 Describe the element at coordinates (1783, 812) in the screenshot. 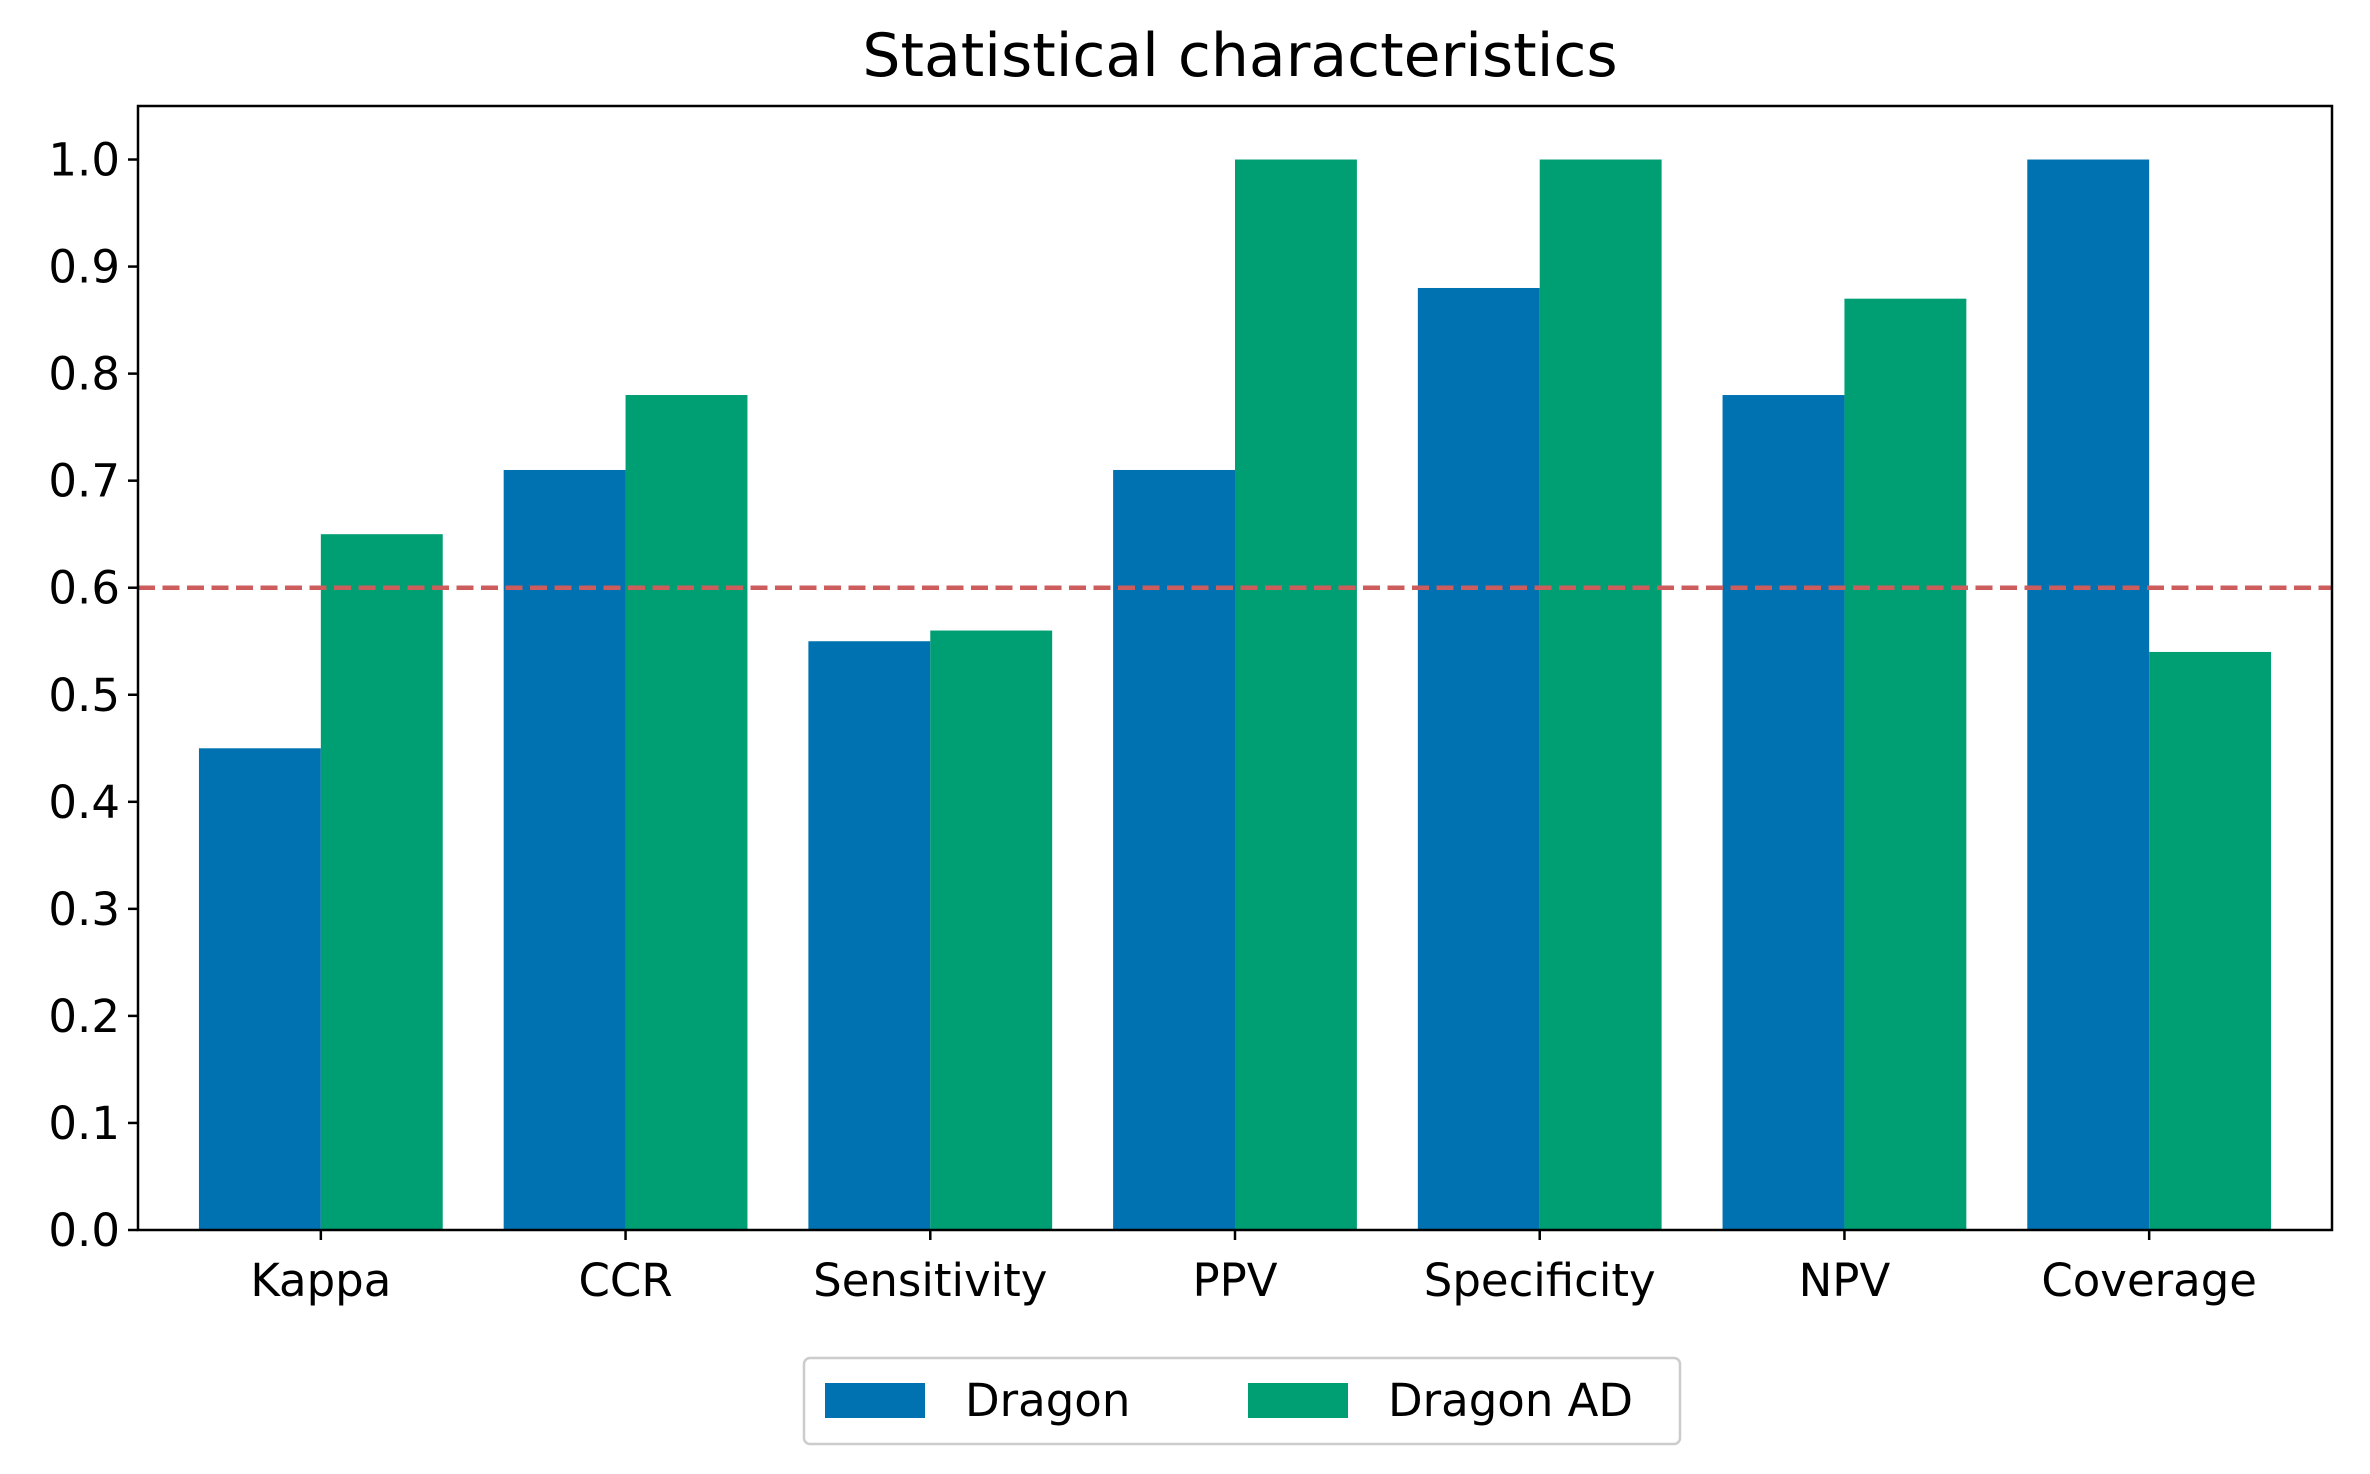

I see `bar-dragon-npv` at that location.